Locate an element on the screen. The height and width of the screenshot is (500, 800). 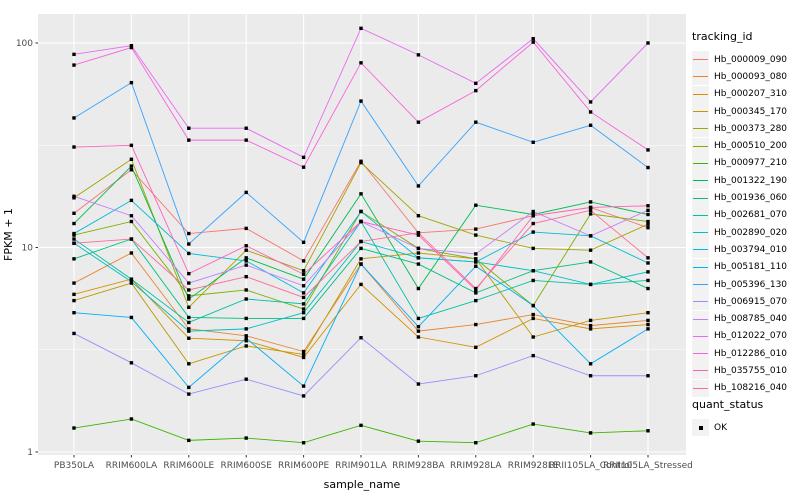
legend-item: Hb_008785_040 is located at coordinates (739, 319).